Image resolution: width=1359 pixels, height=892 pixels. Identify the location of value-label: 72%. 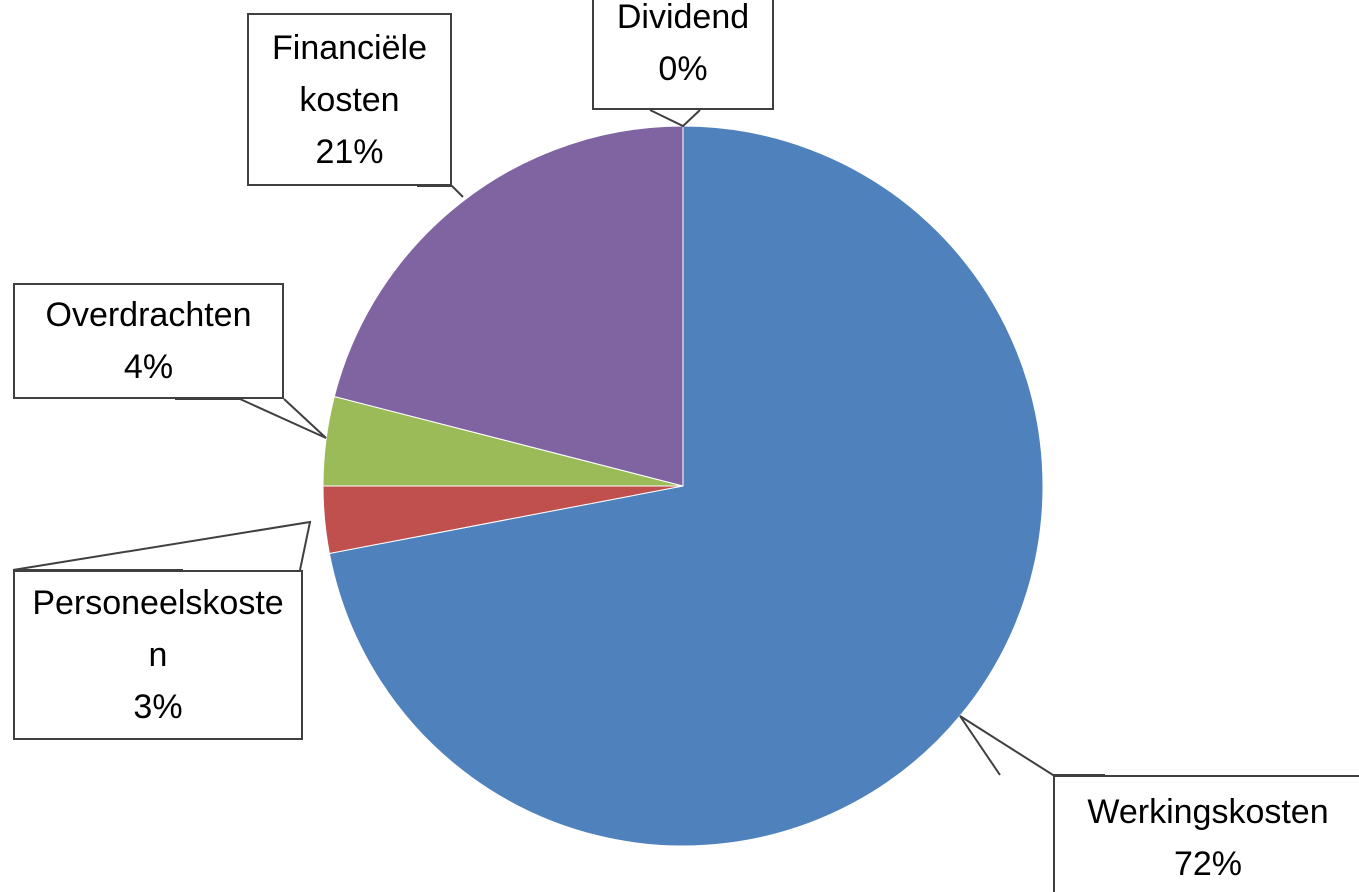
(1208, 863).